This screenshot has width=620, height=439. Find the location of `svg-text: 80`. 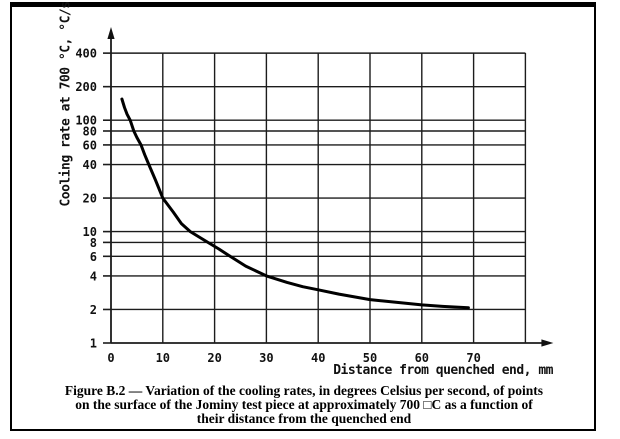

svg-text: 80 is located at coordinates (90, 131).